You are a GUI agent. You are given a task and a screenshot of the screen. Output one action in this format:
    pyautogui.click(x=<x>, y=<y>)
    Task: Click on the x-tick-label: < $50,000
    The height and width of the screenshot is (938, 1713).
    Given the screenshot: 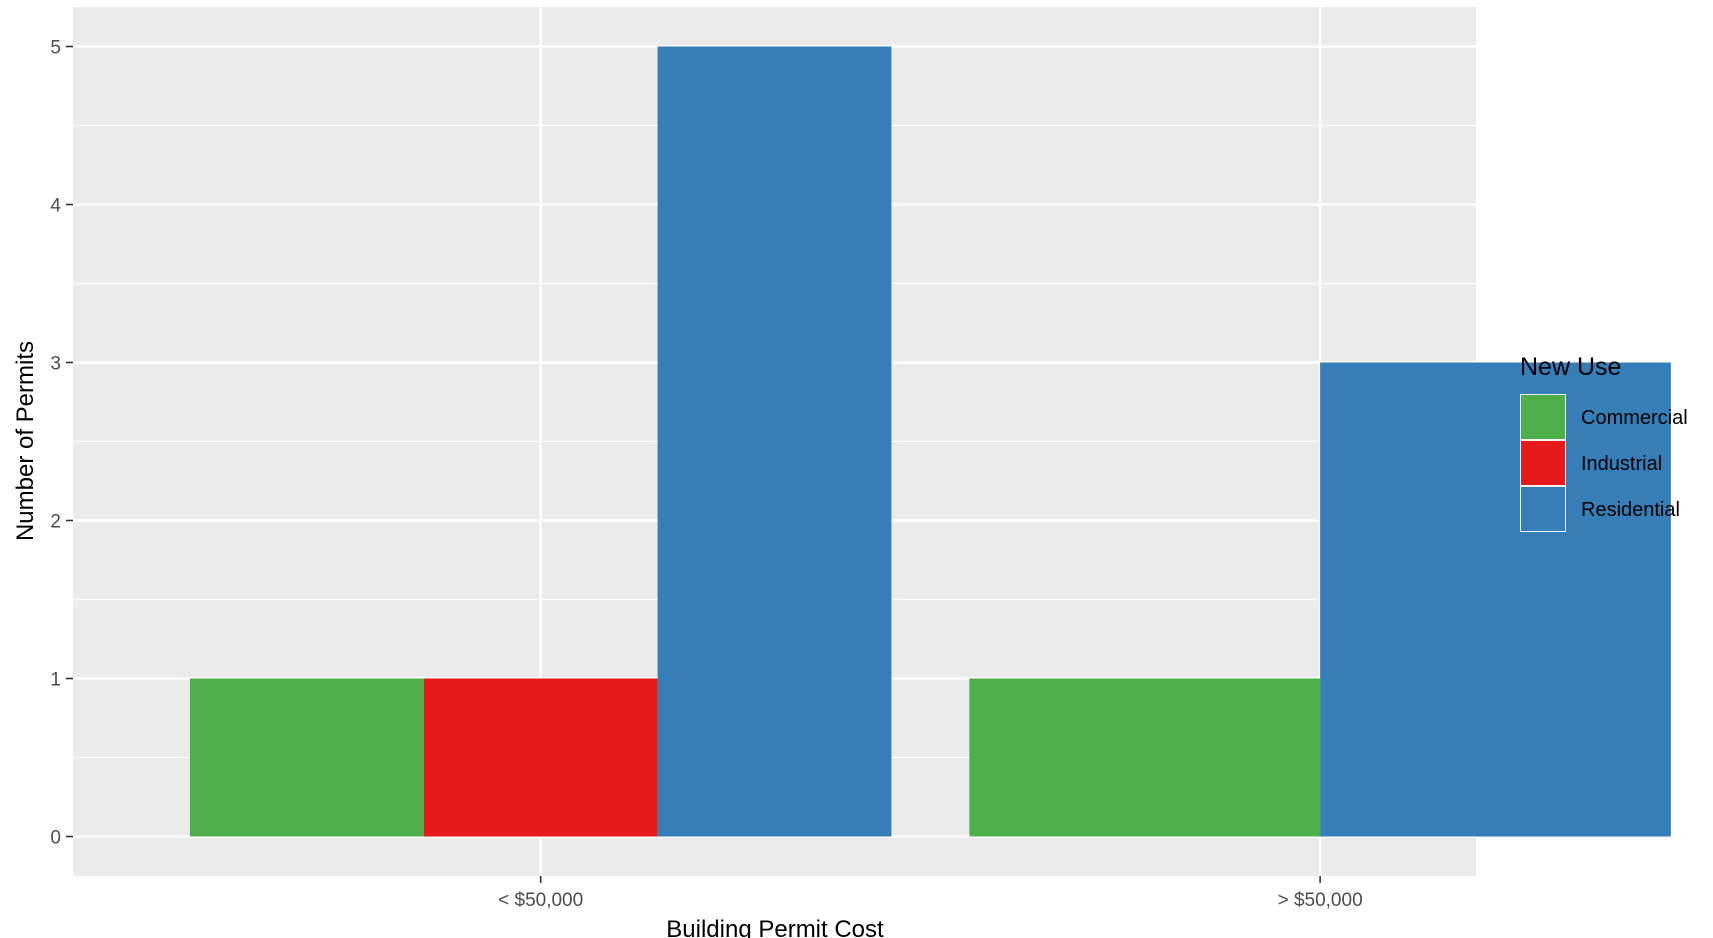 What is the action you would take?
    pyautogui.click(x=540, y=900)
    